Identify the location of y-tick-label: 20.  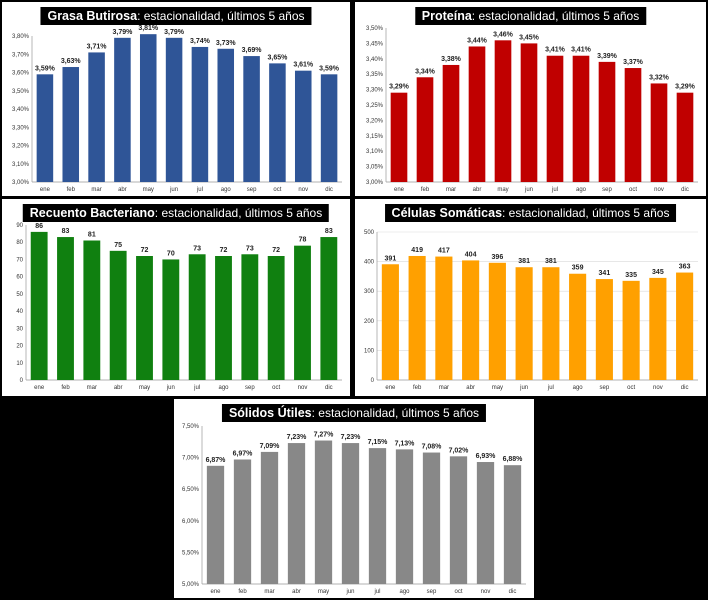
(19, 347).